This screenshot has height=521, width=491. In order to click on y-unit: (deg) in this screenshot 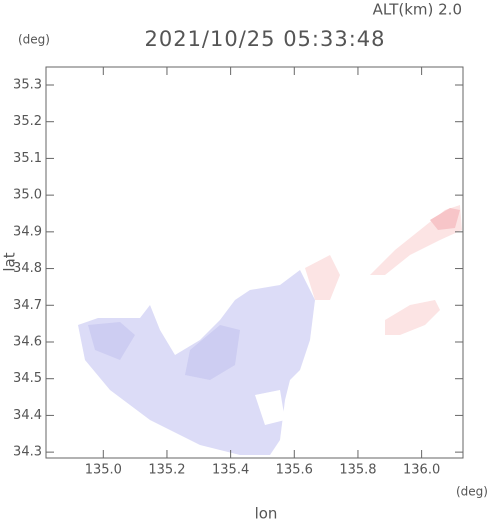, I will do `click(34, 40)`.